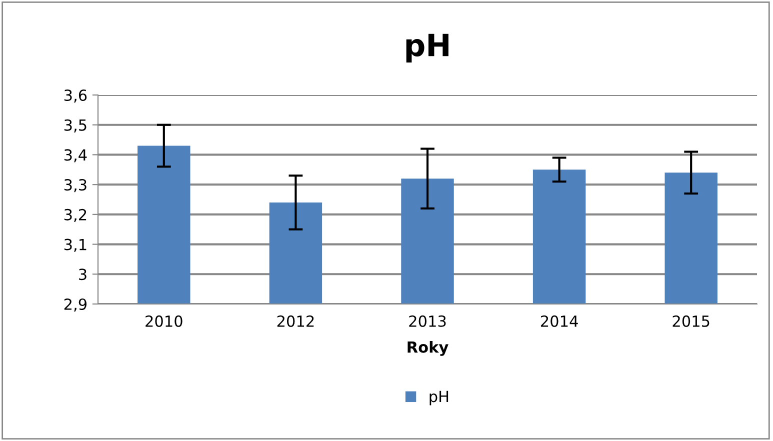 The height and width of the screenshot is (441, 773). What do you see at coordinates (439, 398) in the screenshot?
I see `legend-label: pH` at bounding box center [439, 398].